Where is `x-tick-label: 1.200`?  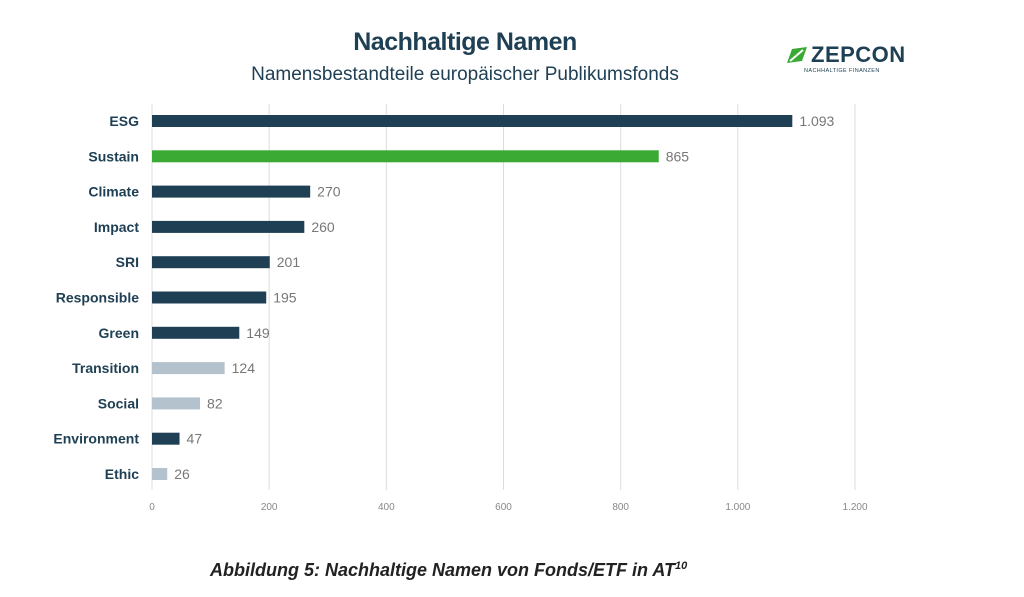 x-tick-label: 1.200 is located at coordinates (854, 507).